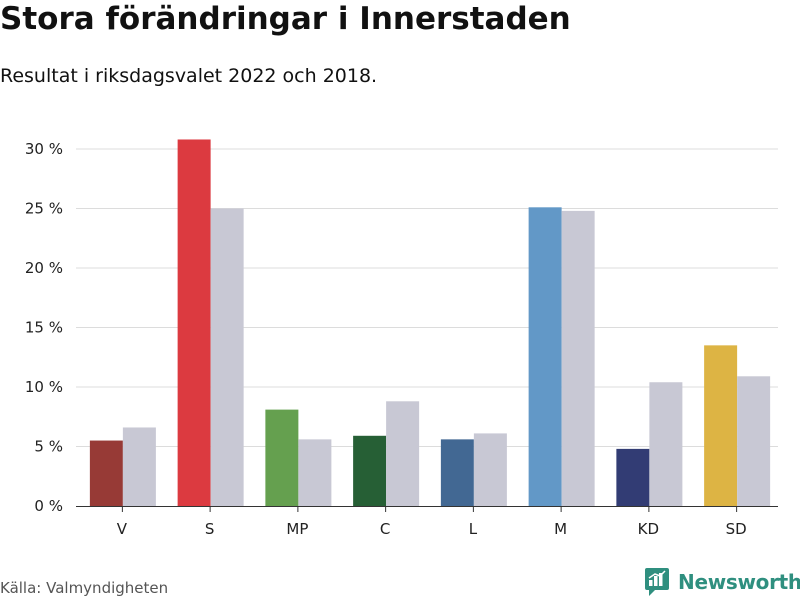  I want to click on y-tick-label: 25 %, so click(44, 209).